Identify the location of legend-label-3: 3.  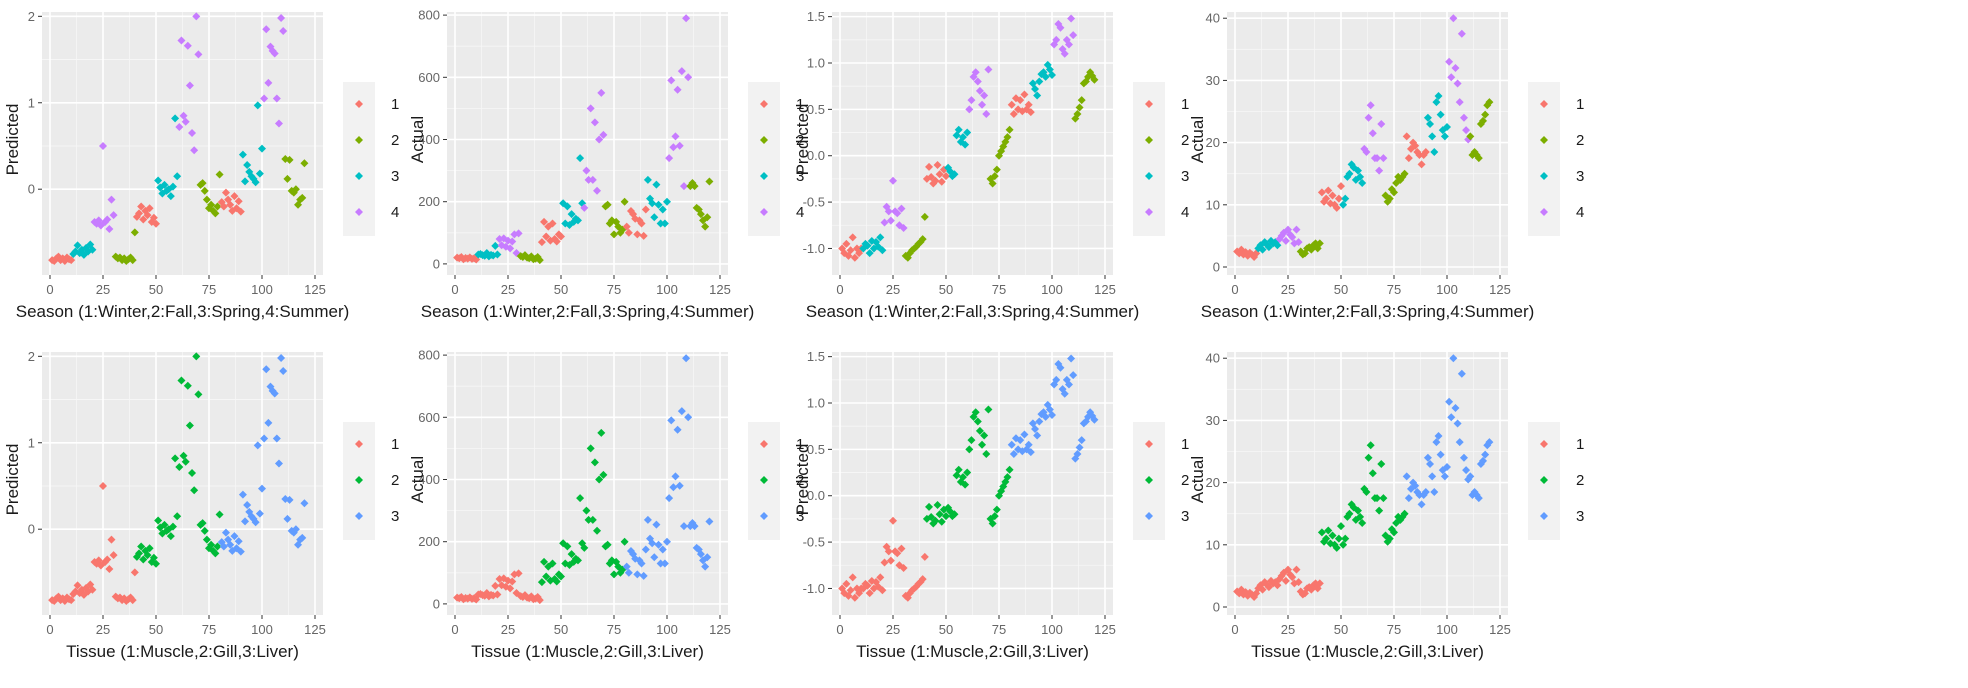
(1580, 516).